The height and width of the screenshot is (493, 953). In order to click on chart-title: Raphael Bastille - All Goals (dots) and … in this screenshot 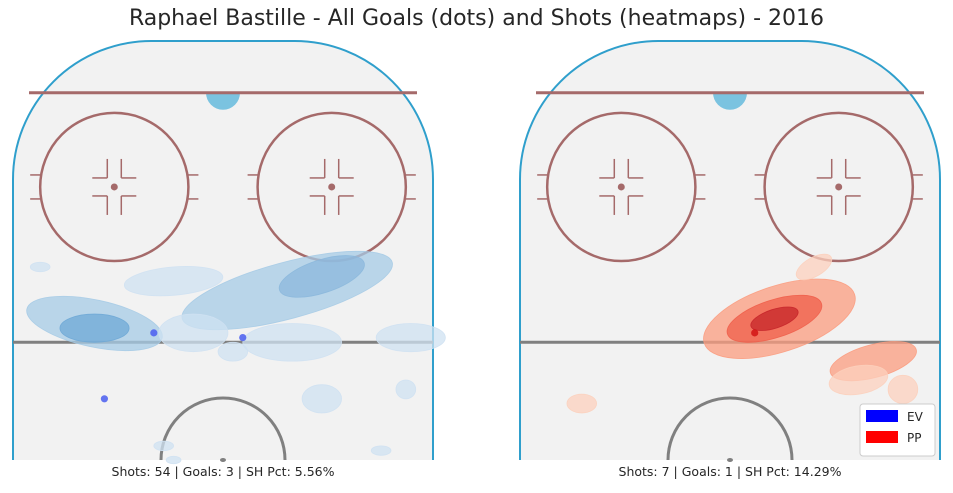, I will do `click(476, 18)`.